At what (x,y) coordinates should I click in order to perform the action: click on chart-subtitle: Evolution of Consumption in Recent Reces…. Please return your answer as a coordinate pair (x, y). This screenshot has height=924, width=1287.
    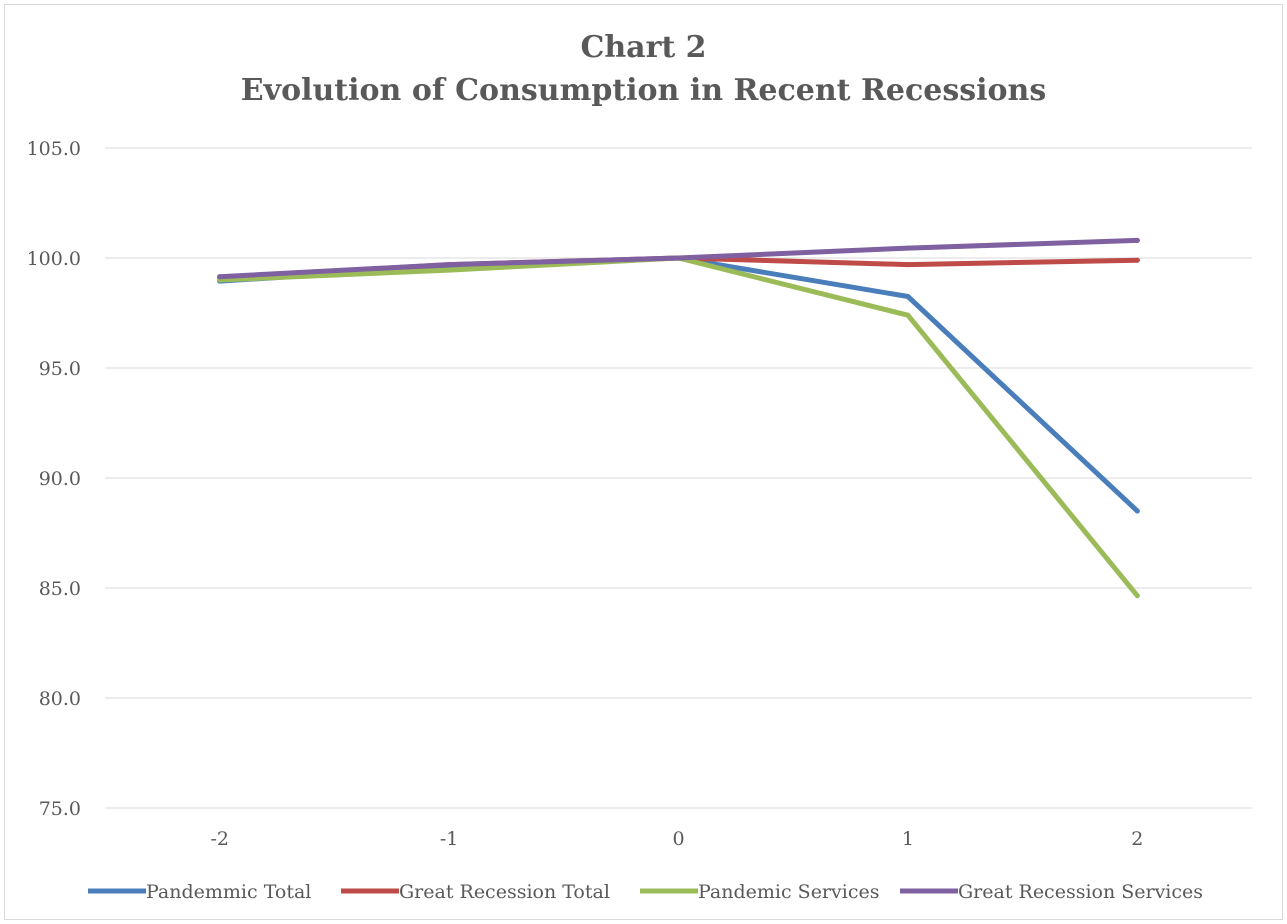
    Looking at the image, I should click on (643, 90).